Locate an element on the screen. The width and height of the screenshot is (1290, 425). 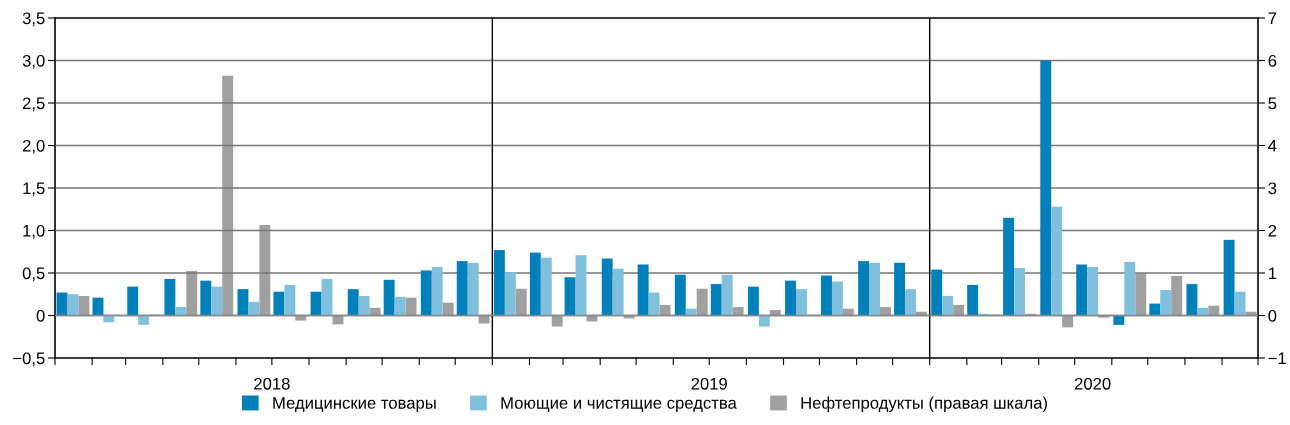
y-tick-label: 1,0 is located at coordinates (34, 231).